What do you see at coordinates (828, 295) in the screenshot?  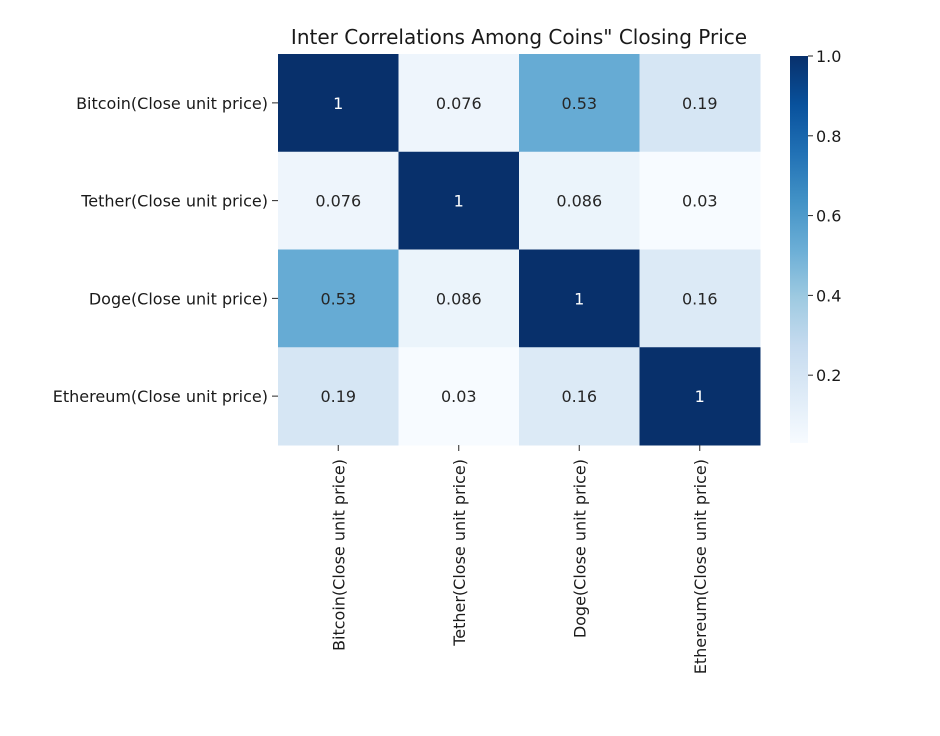 I see `colorbar-tick-label: 0.4` at bounding box center [828, 295].